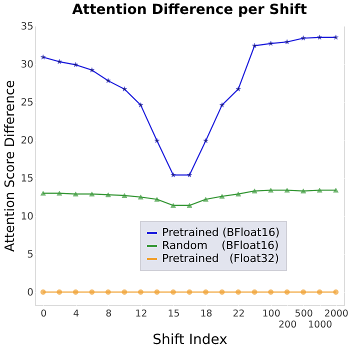 This screenshot has height=354, width=354. Describe the element at coordinates (190, 10) in the screenshot. I see `chart-title: Attention Difference per Shift` at that location.